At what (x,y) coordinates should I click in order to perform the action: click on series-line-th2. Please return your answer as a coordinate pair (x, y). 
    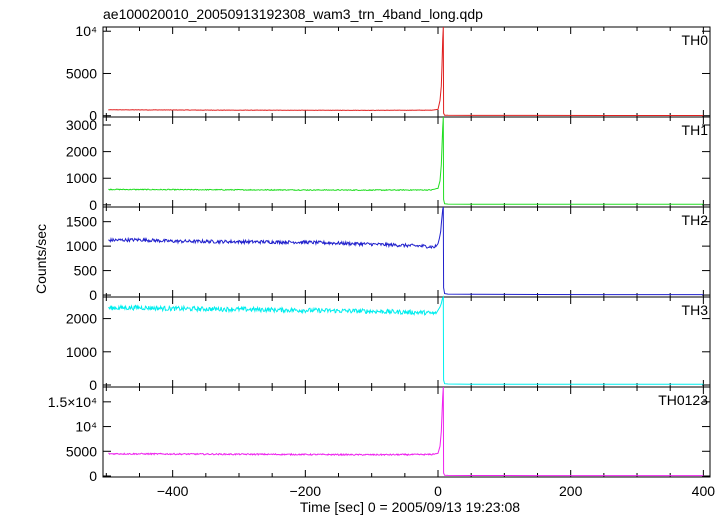
    Looking at the image, I should click on (406, 251).